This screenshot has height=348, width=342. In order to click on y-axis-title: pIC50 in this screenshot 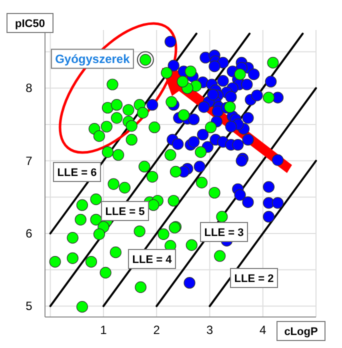, I will do `click(30, 24)`.